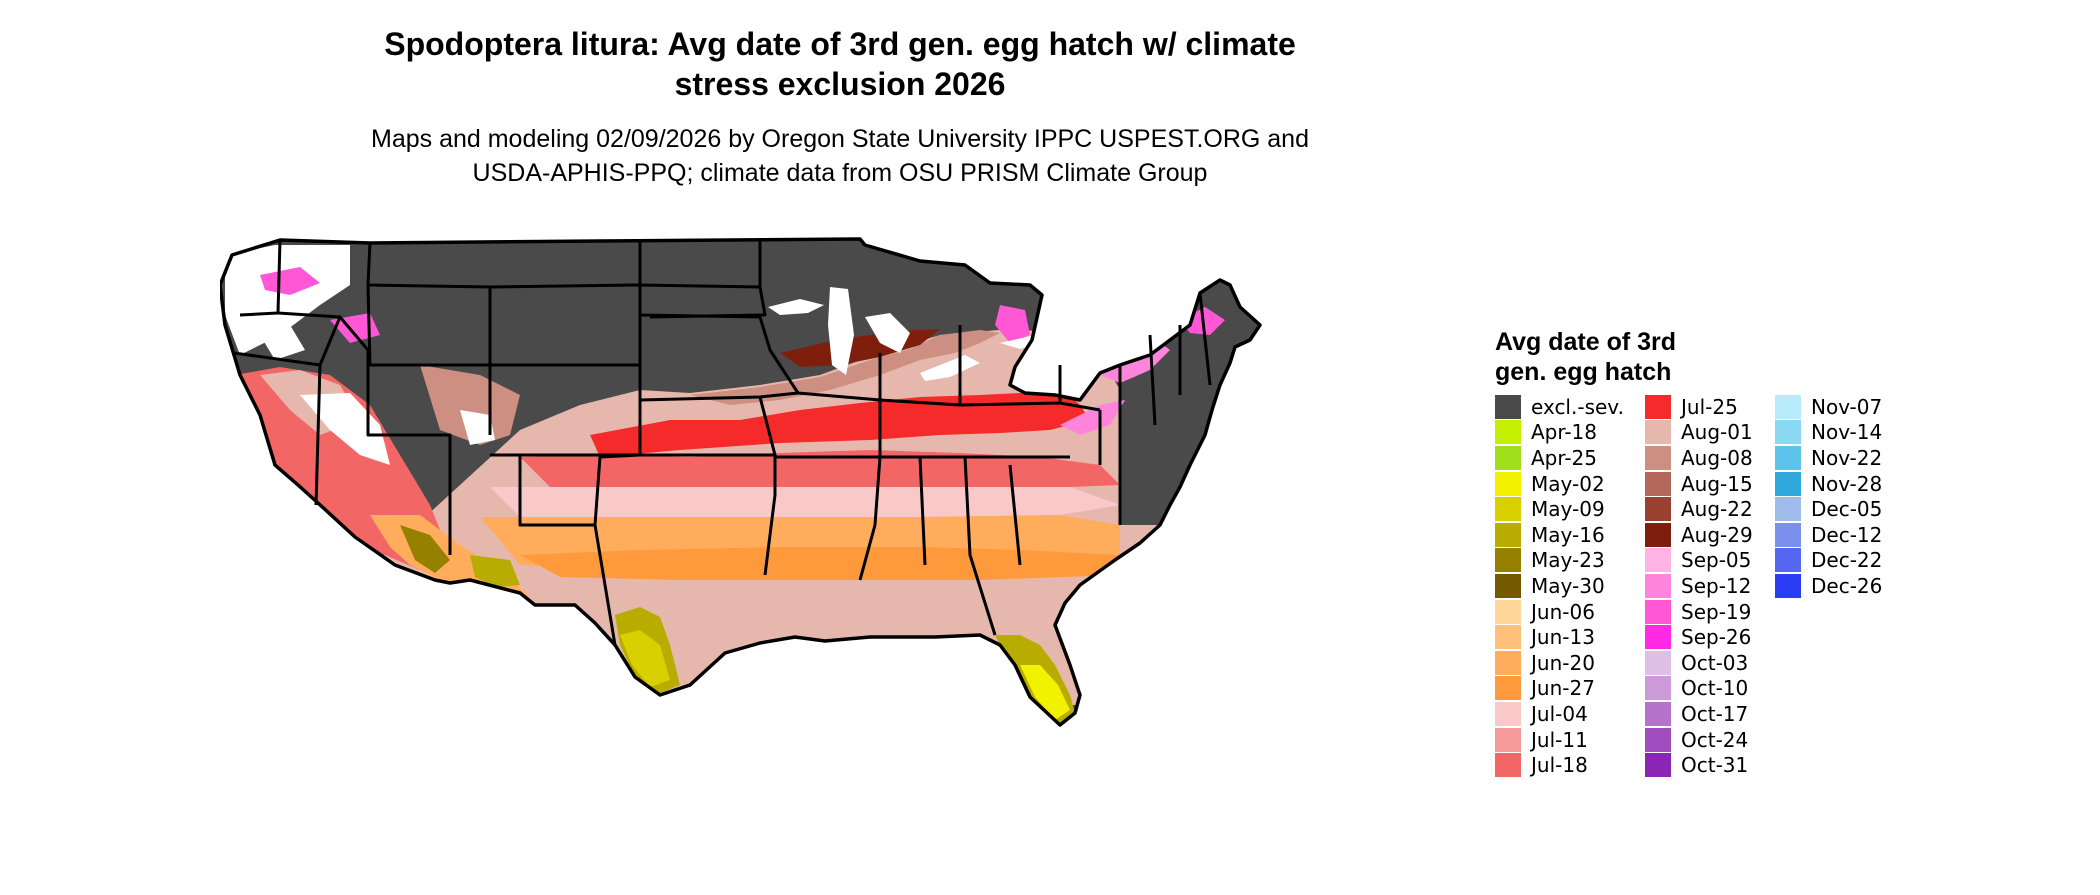 Image resolution: width=2100 pixels, height=895 pixels. I want to click on legend-item: May-30, so click(1559, 586).